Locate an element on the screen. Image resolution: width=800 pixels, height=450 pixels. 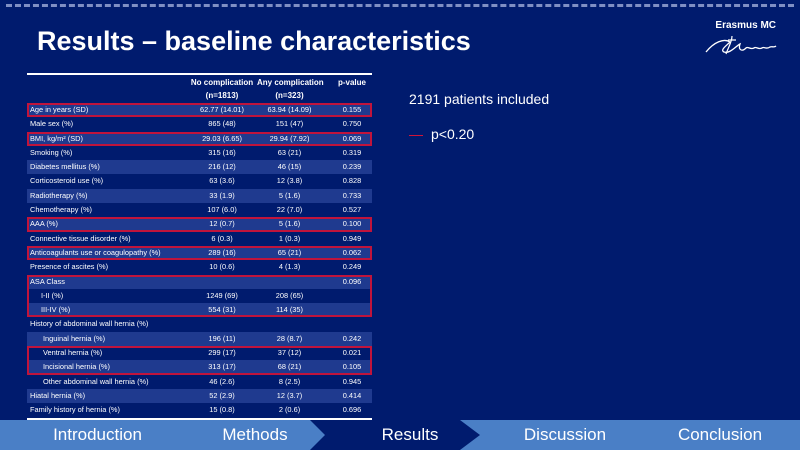
row-pvalue: 0.062 is located at coordinates (352, 252).